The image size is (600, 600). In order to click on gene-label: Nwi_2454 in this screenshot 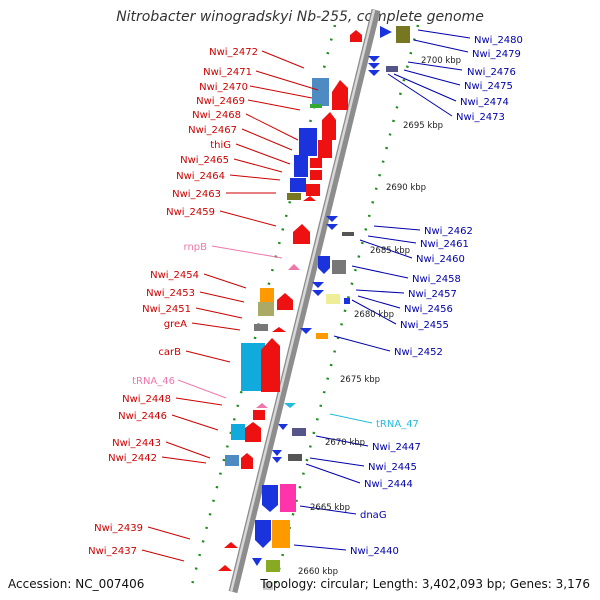, I will do `click(174, 275)`.